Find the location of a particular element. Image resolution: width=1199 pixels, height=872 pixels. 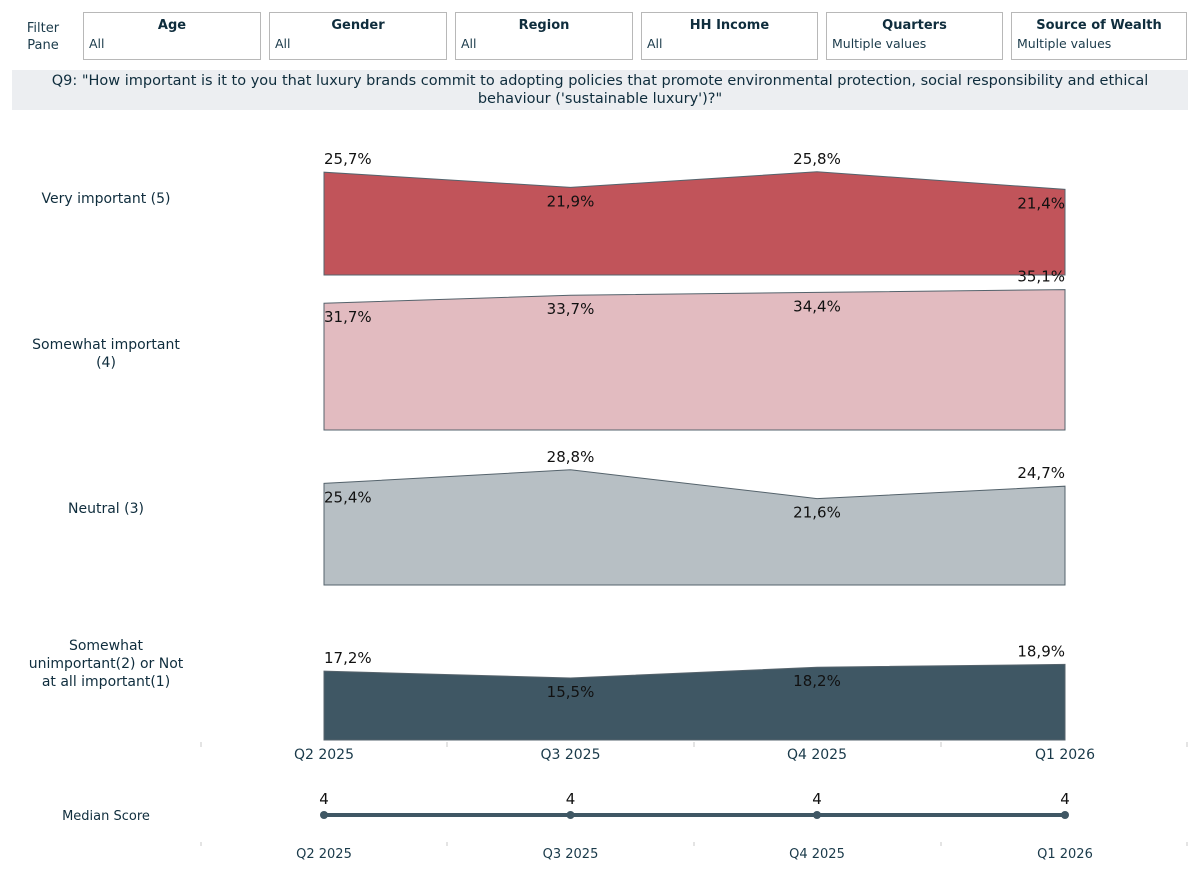

filter-age: Age All is located at coordinates (172, 36).